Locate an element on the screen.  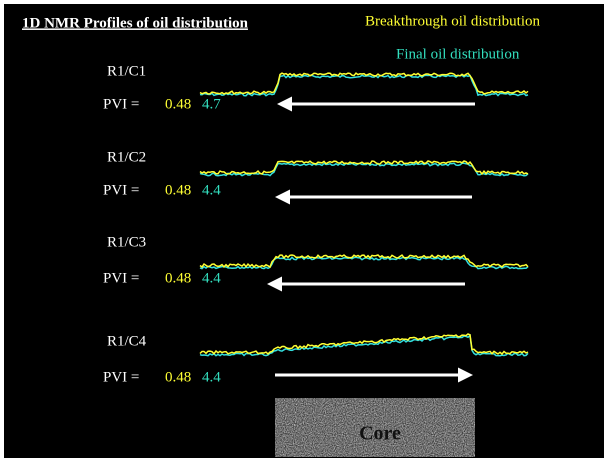
core-image is located at coordinates (375, 427).